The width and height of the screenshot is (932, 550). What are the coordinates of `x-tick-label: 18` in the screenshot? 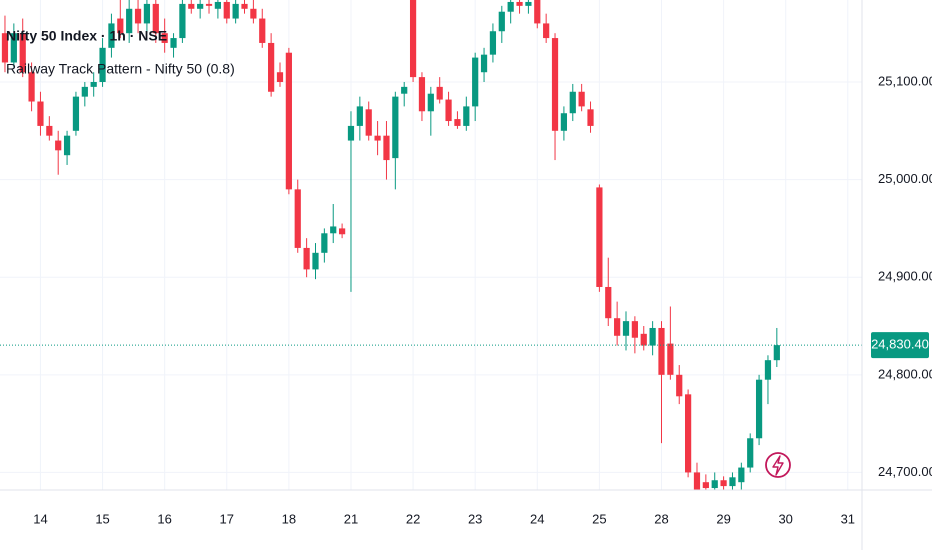 It's located at (289, 518).